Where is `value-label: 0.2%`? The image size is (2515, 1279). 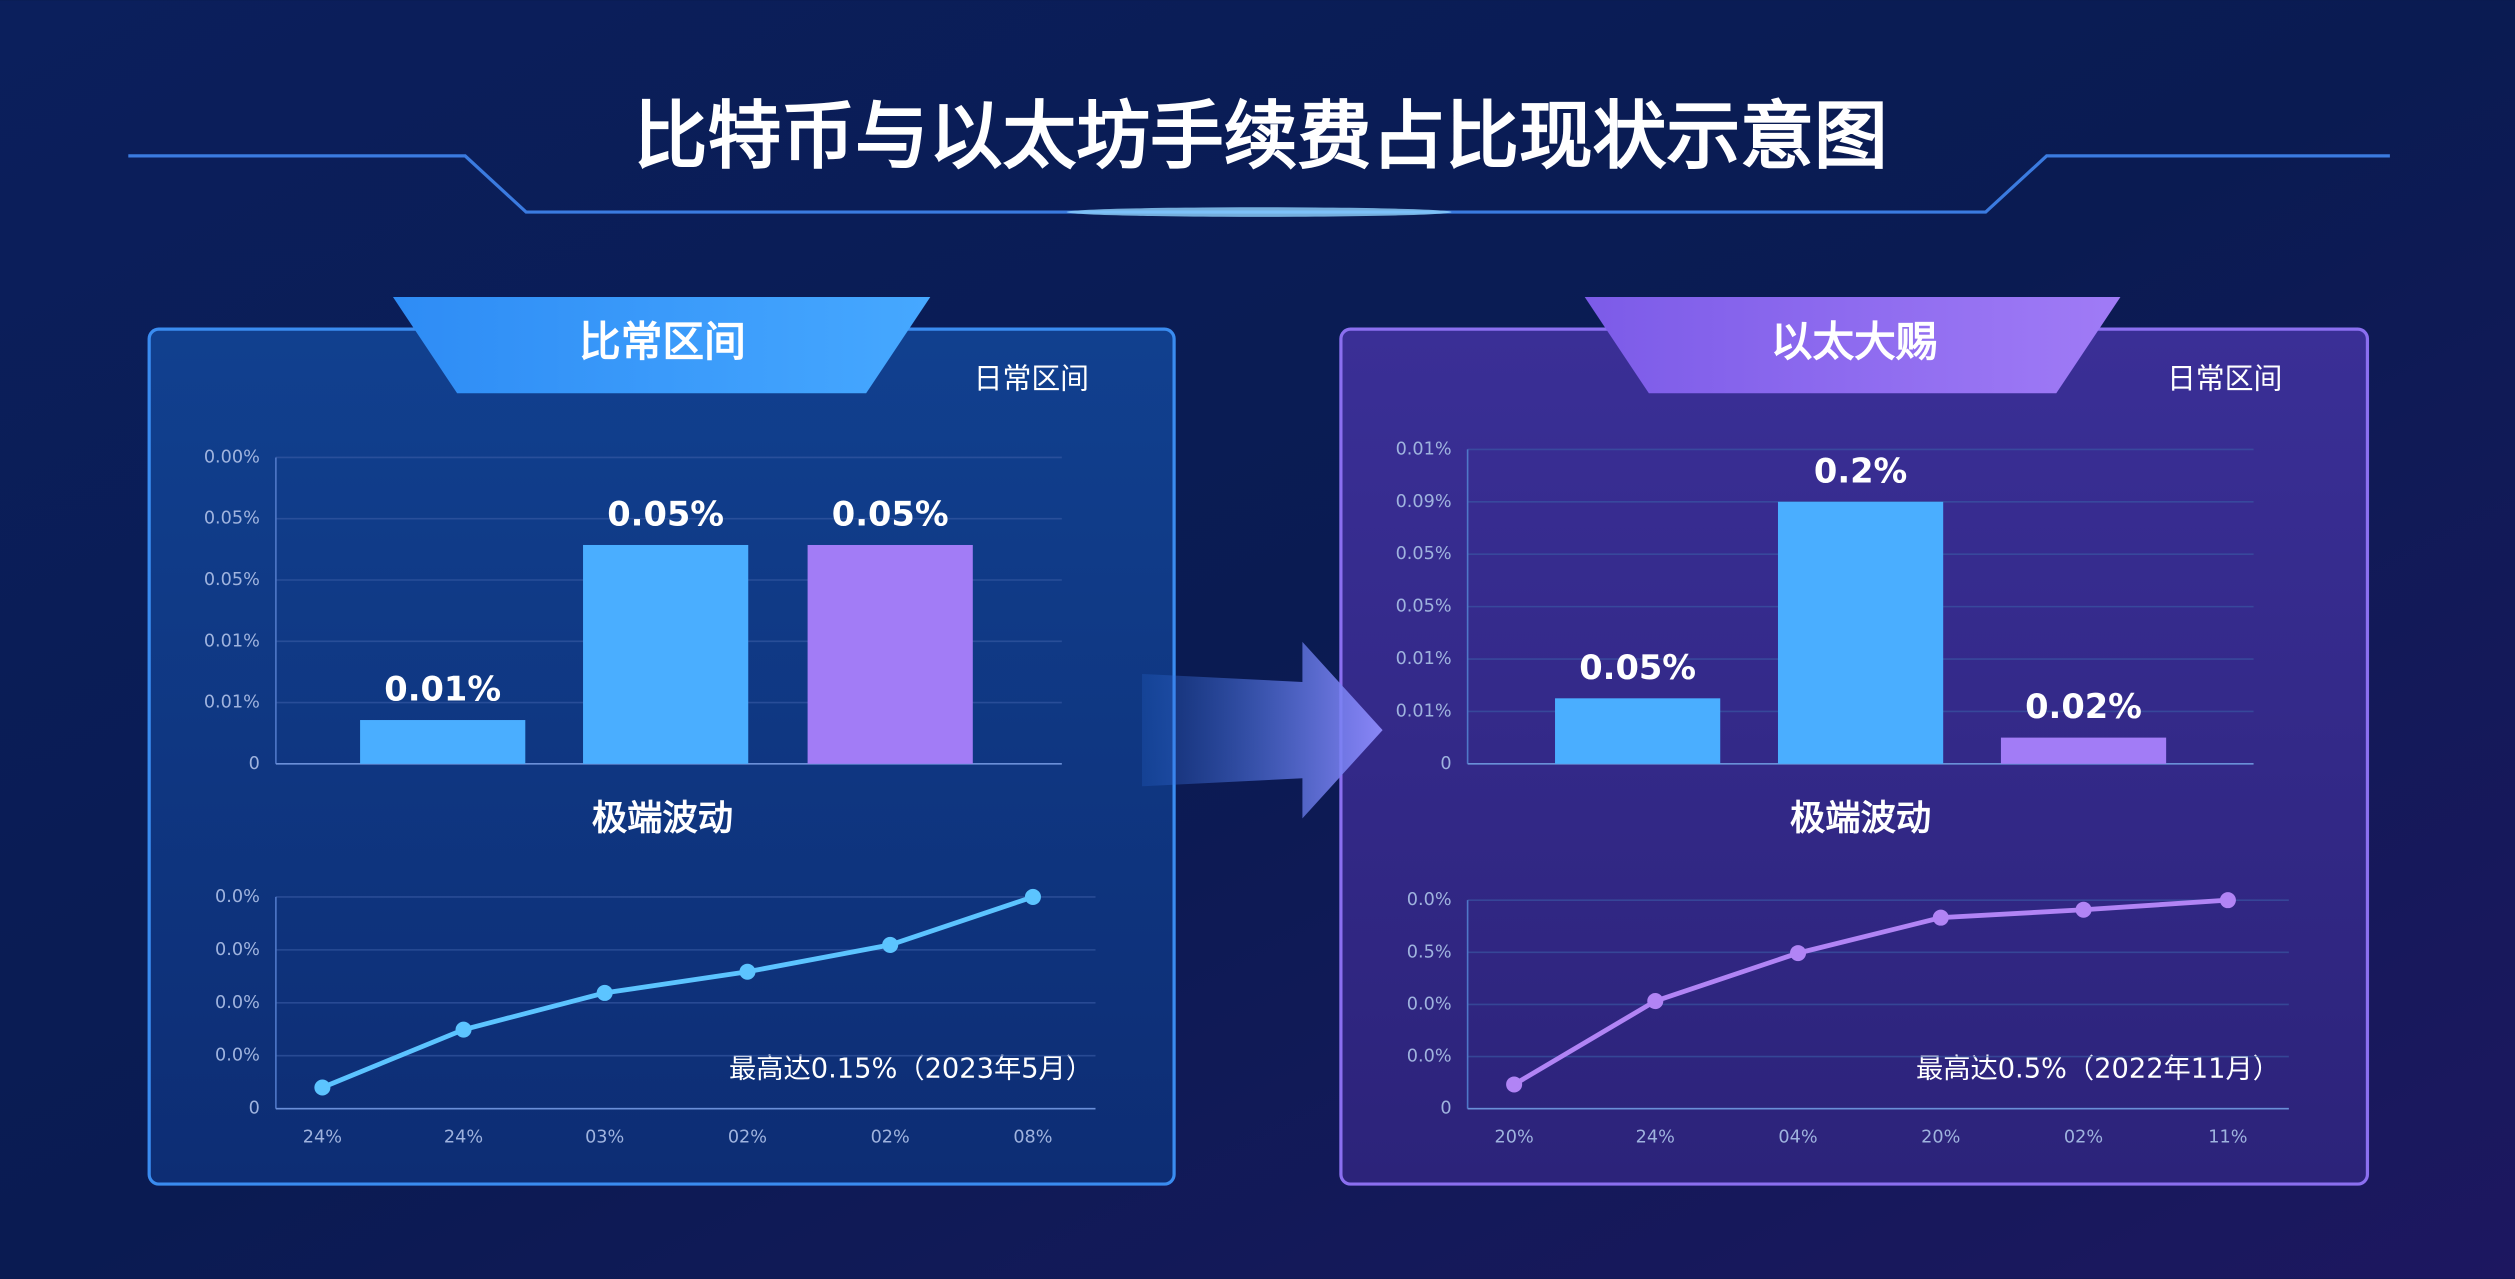
value-label: 0.2% is located at coordinates (1860, 470).